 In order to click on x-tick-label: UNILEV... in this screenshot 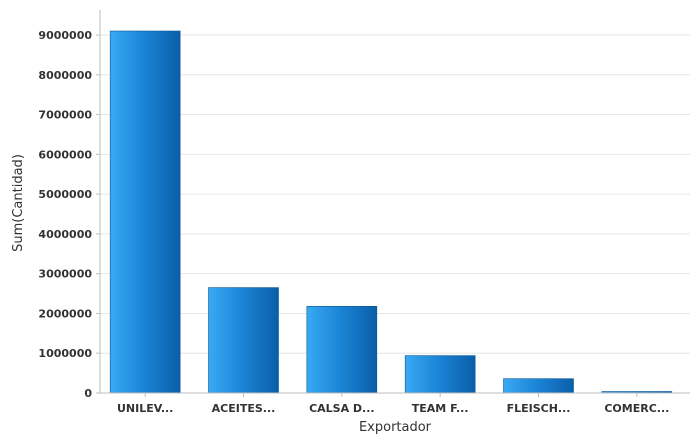, I will do `click(145, 408)`.